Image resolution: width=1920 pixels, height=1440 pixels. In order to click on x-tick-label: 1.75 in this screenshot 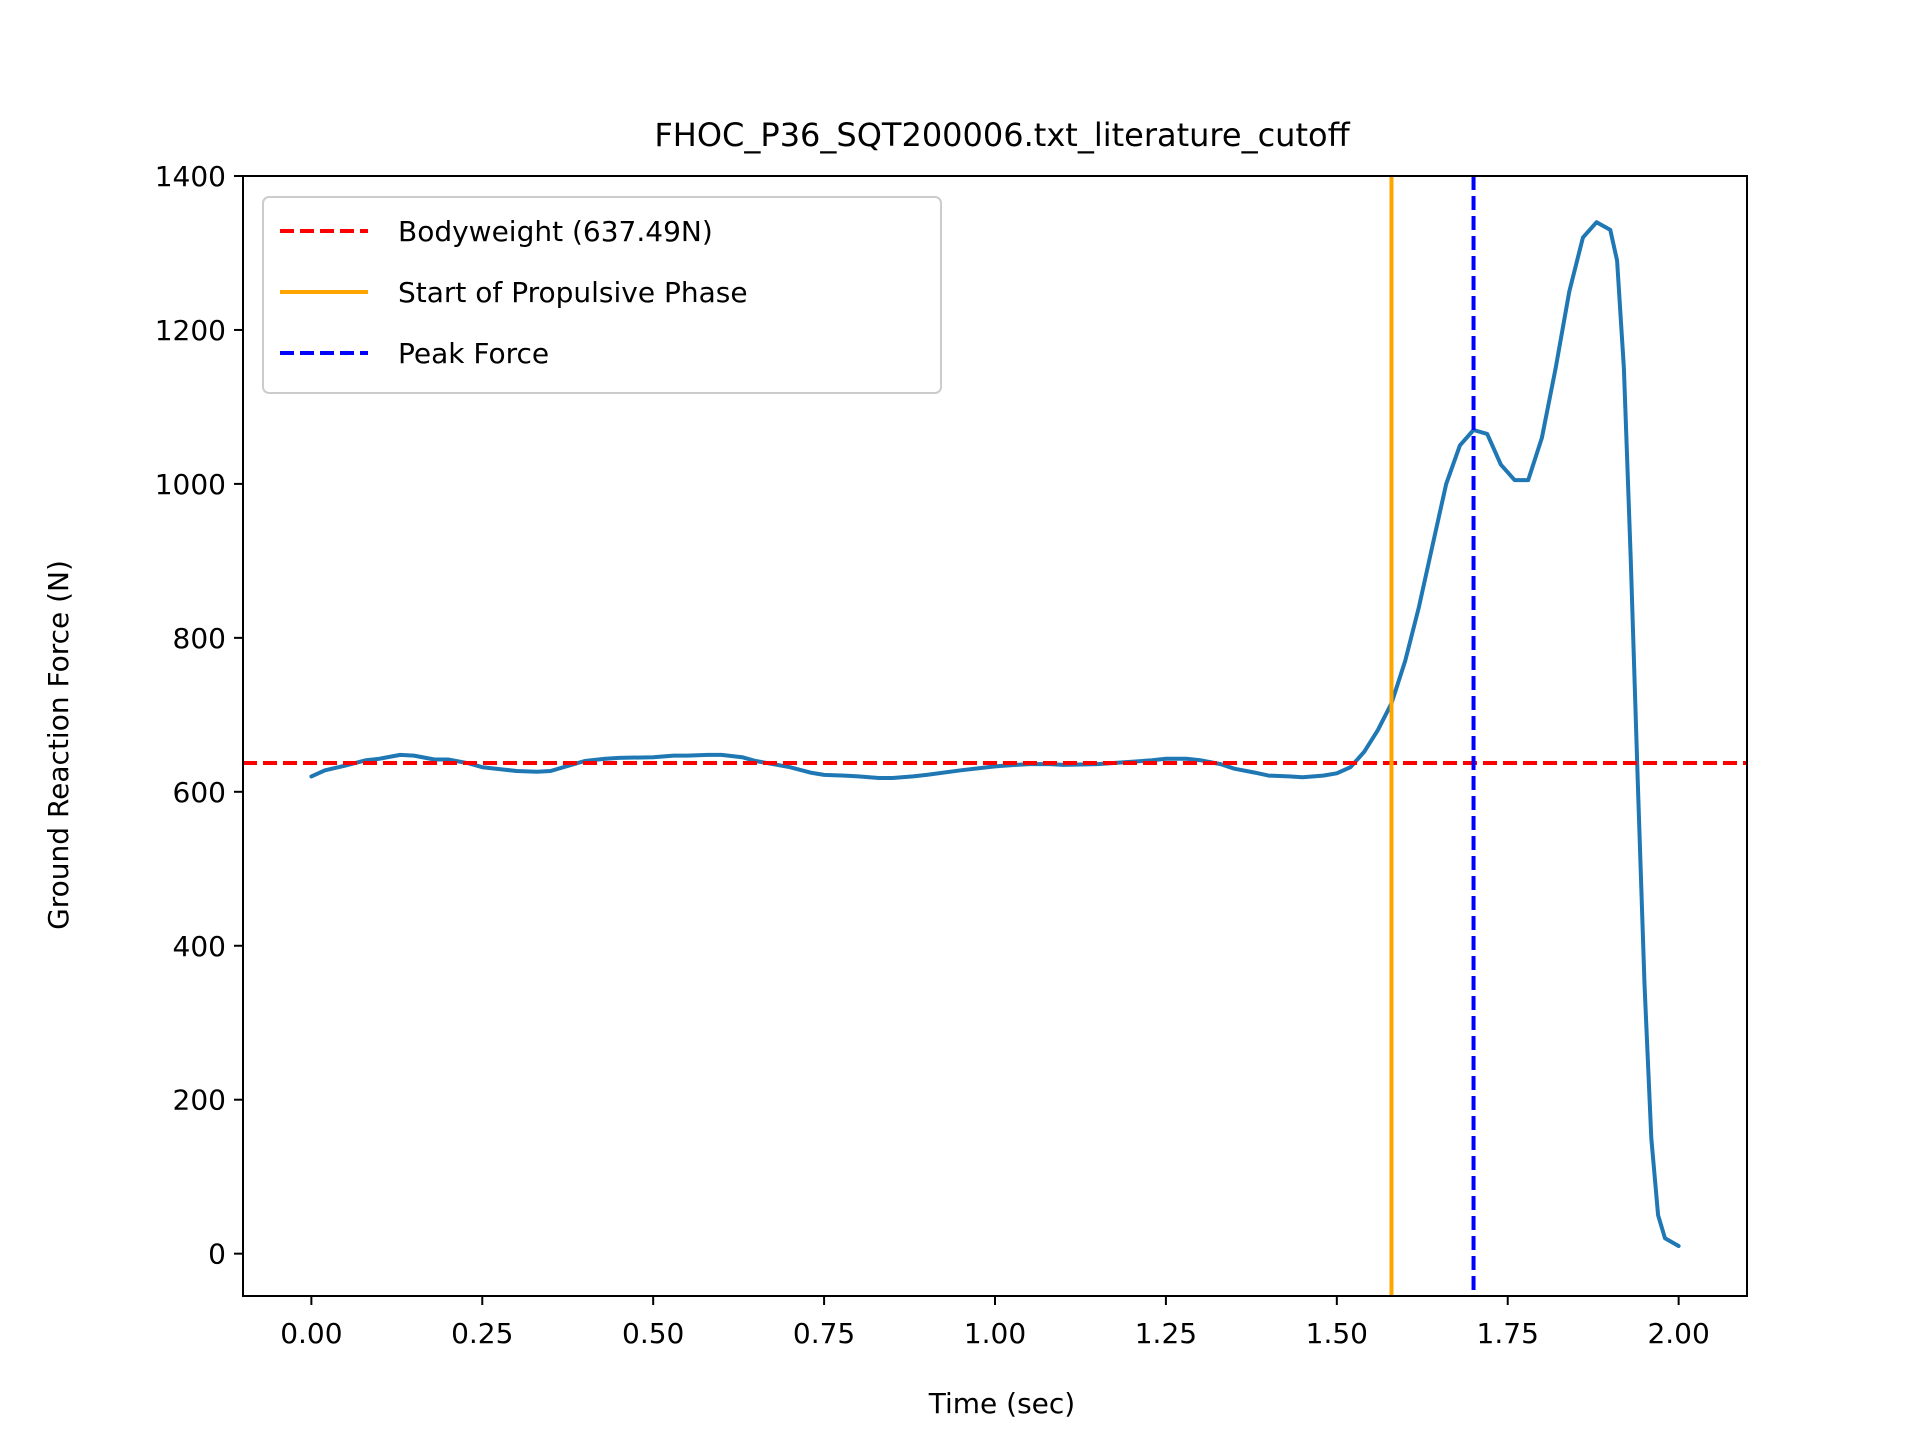, I will do `click(1508, 1333)`.